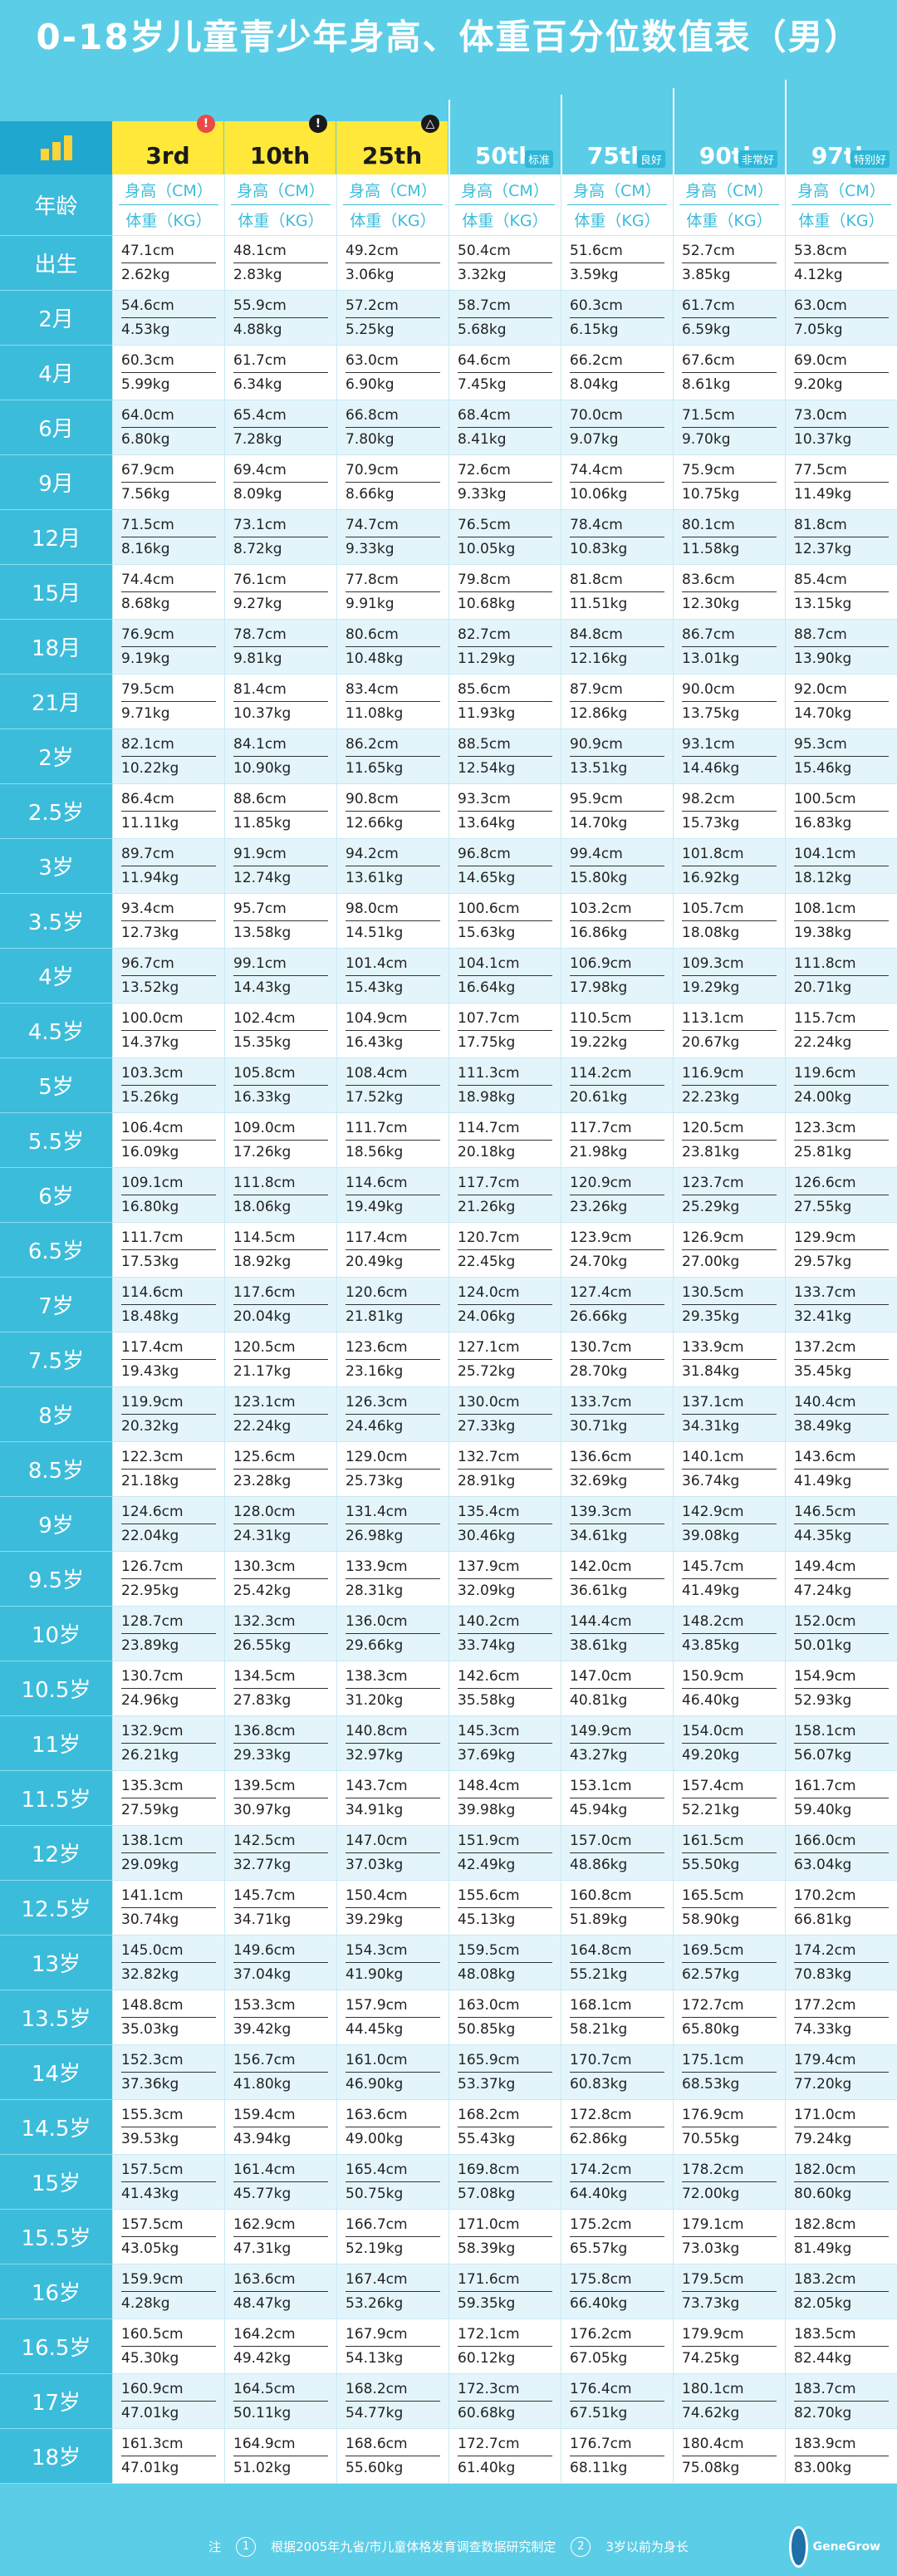  I want to click on weight-value: 32.82kg, so click(150, 1974).